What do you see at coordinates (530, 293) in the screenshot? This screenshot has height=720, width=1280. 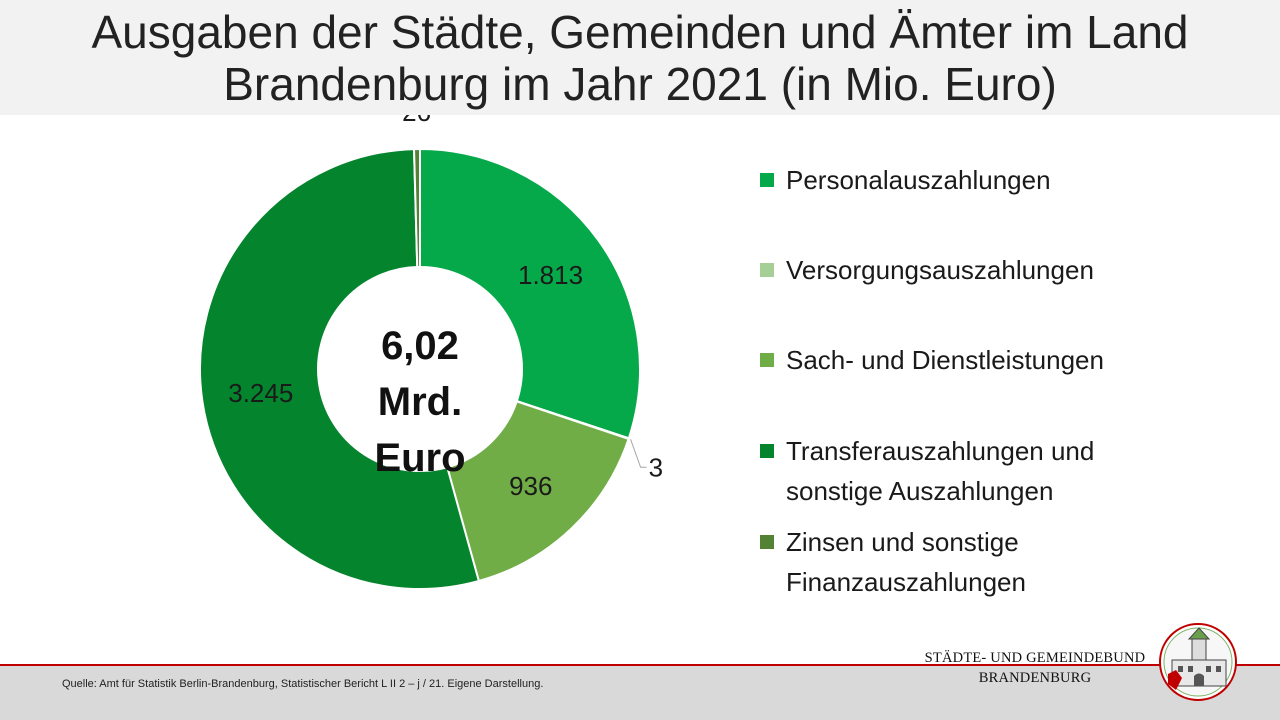 I see `slice-personal` at bounding box center [530, 293].